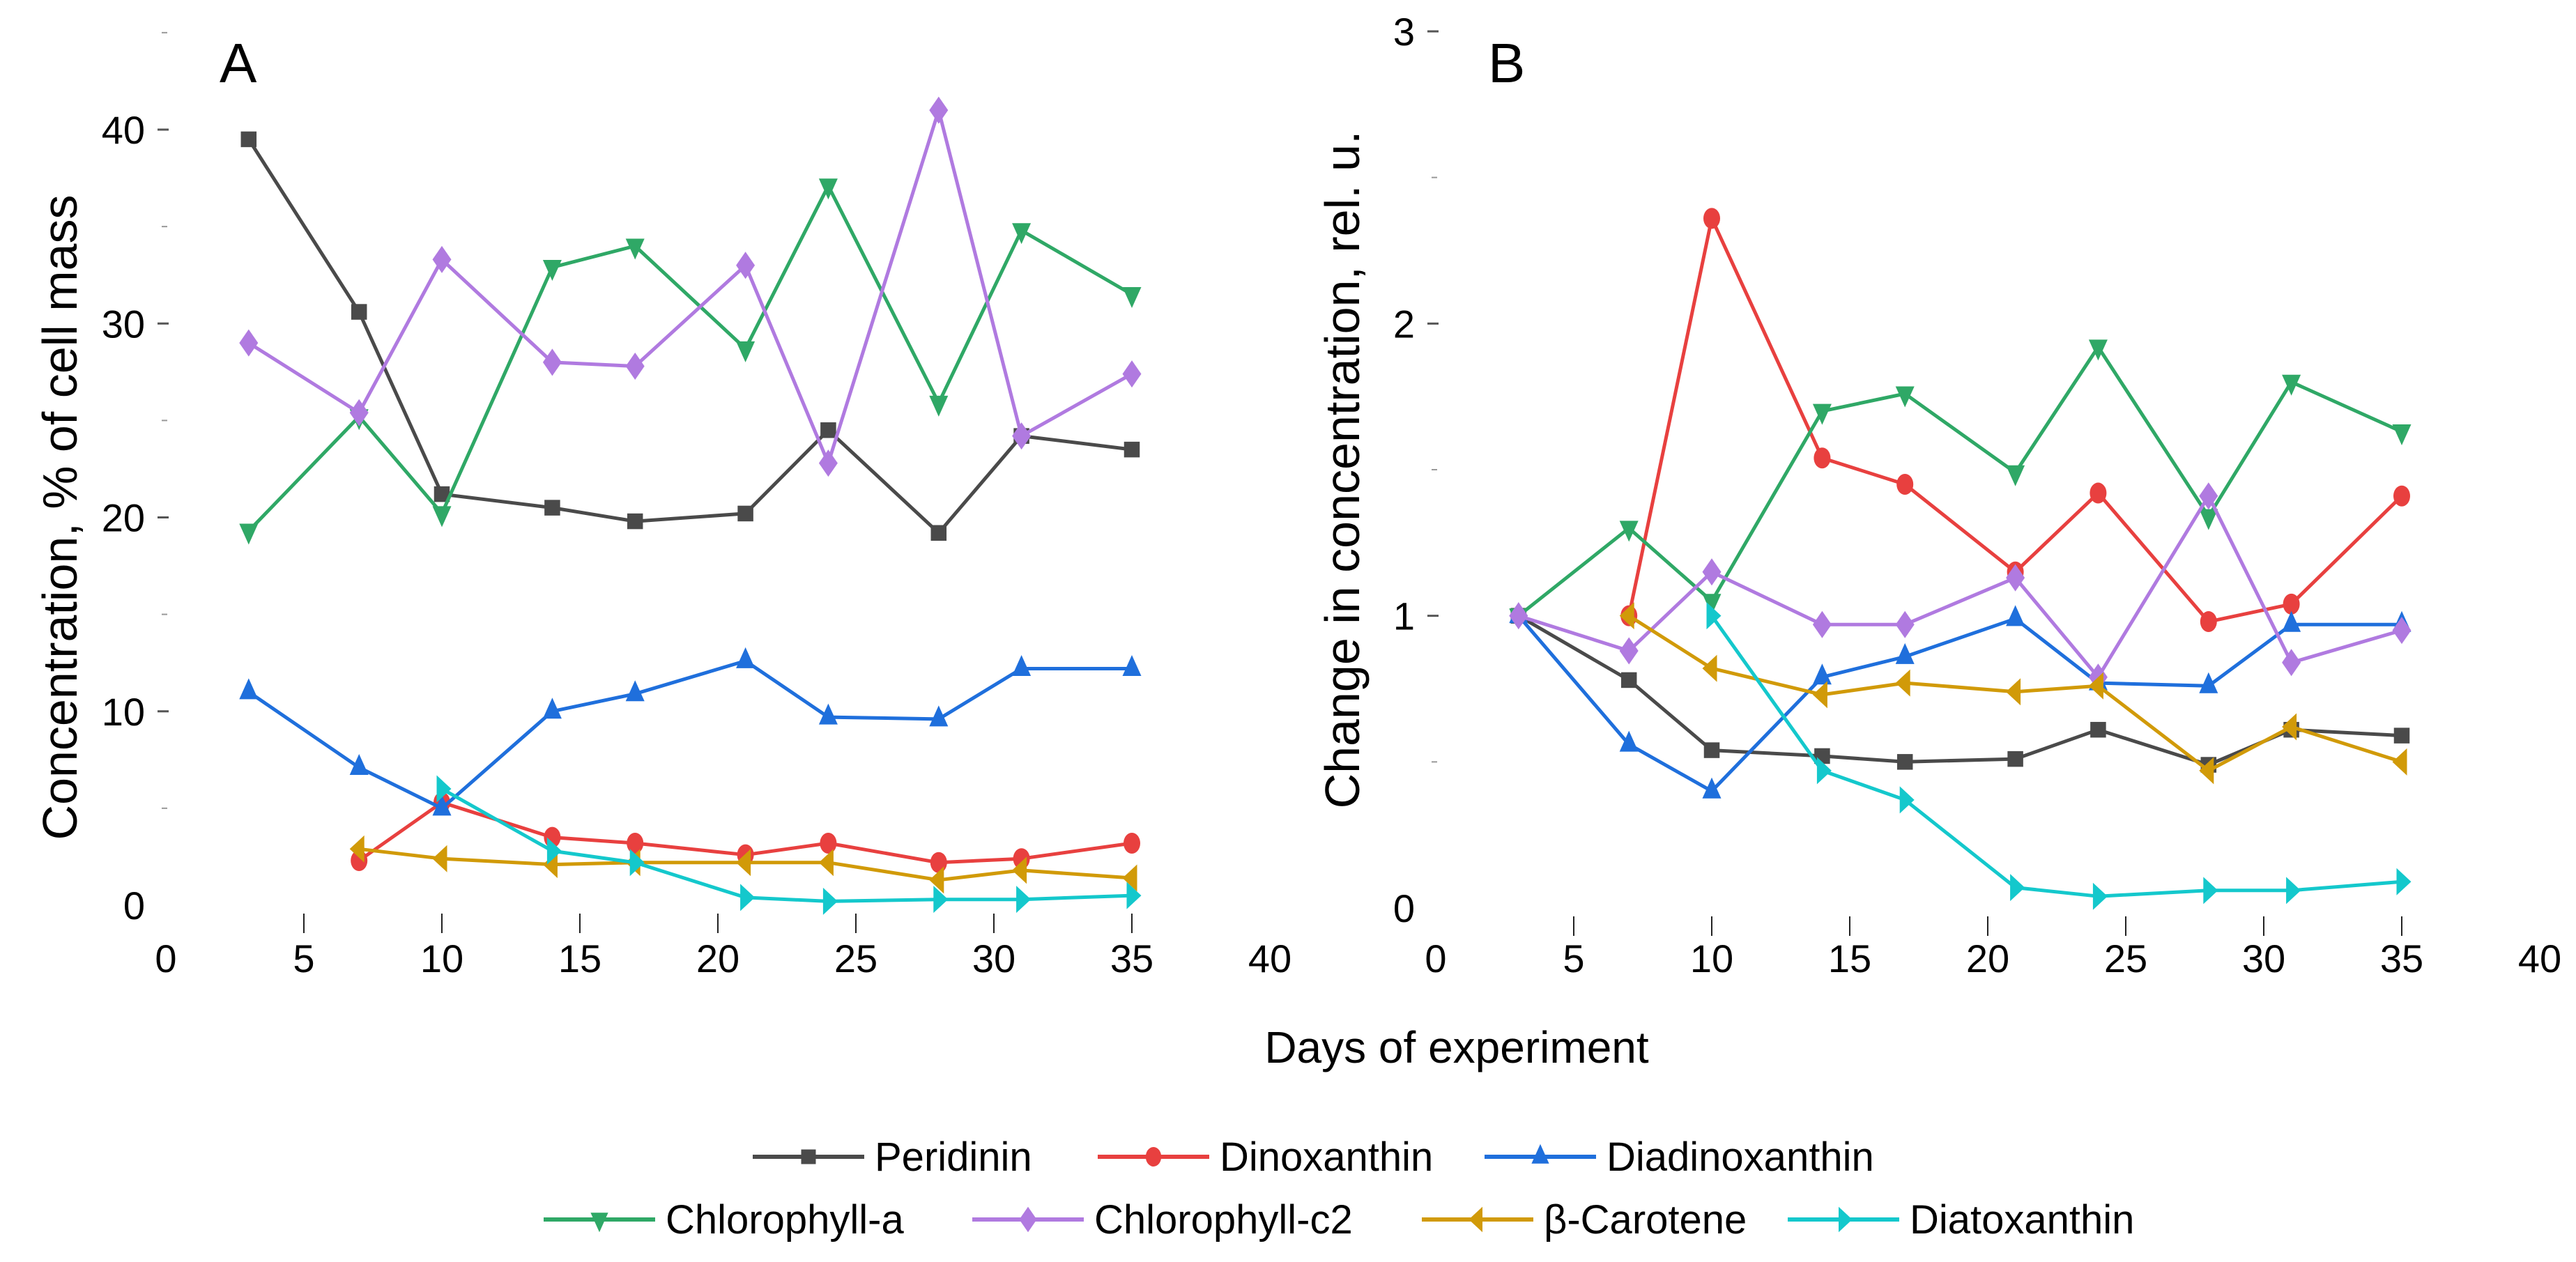 This screenshot has width=2576, height=1262. Describe the element at coordinates (1846, 1219) in the screenshot. I see `legend-marker-diatoxanthin` at that location.